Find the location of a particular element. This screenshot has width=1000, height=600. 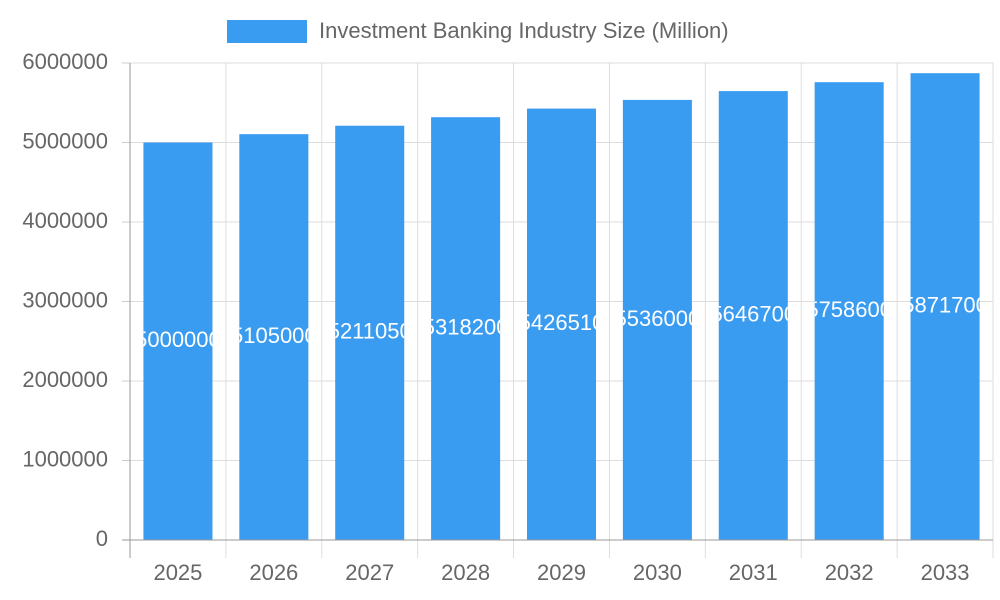

data-label: 5426510 is located at coordinates (562, 322).